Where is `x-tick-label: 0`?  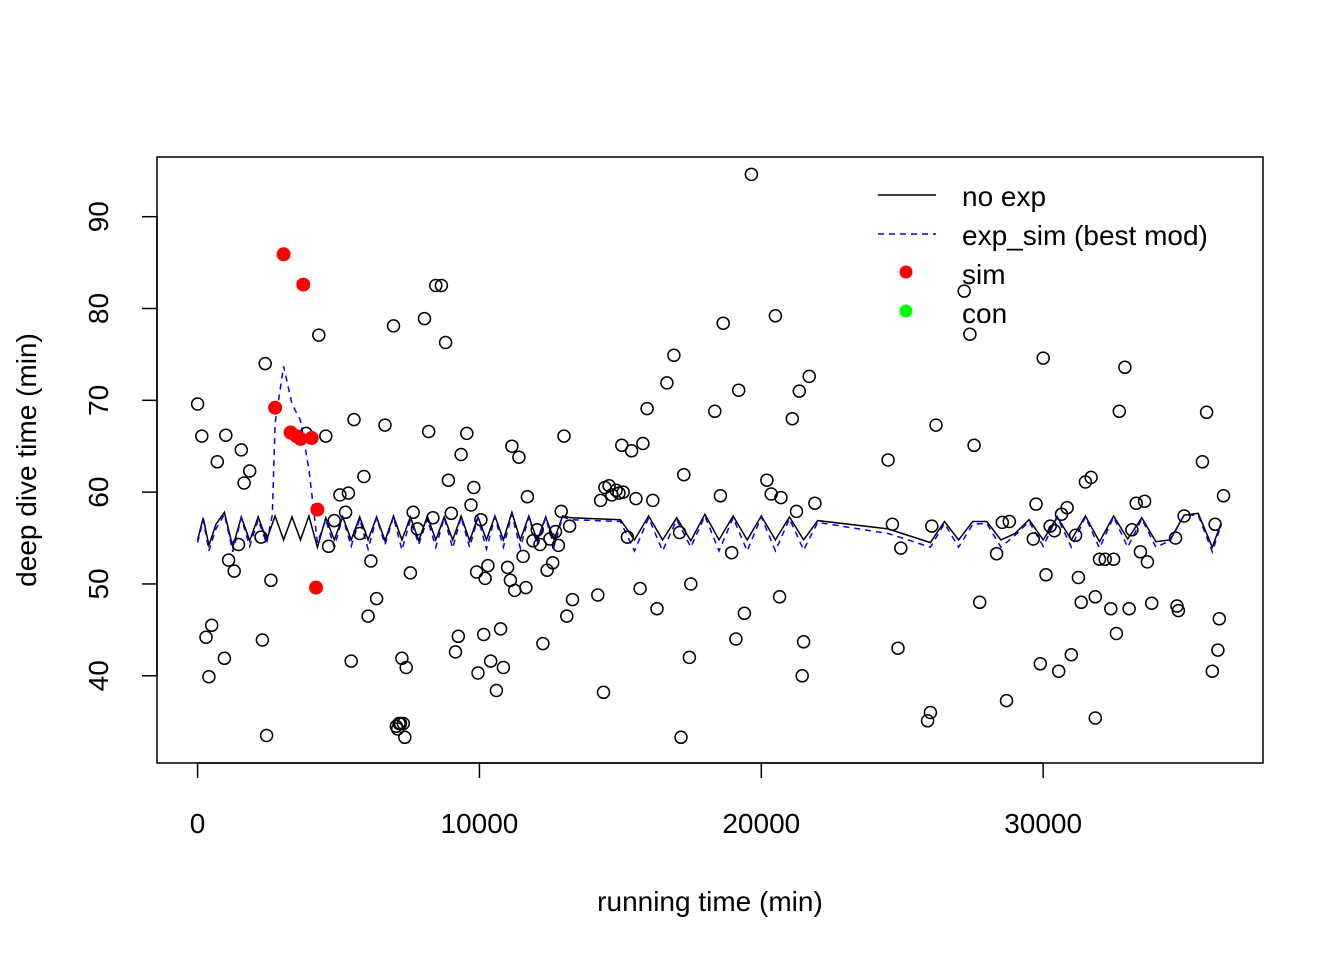
x-tick-label: 0 is located at coordinates (198, 823).